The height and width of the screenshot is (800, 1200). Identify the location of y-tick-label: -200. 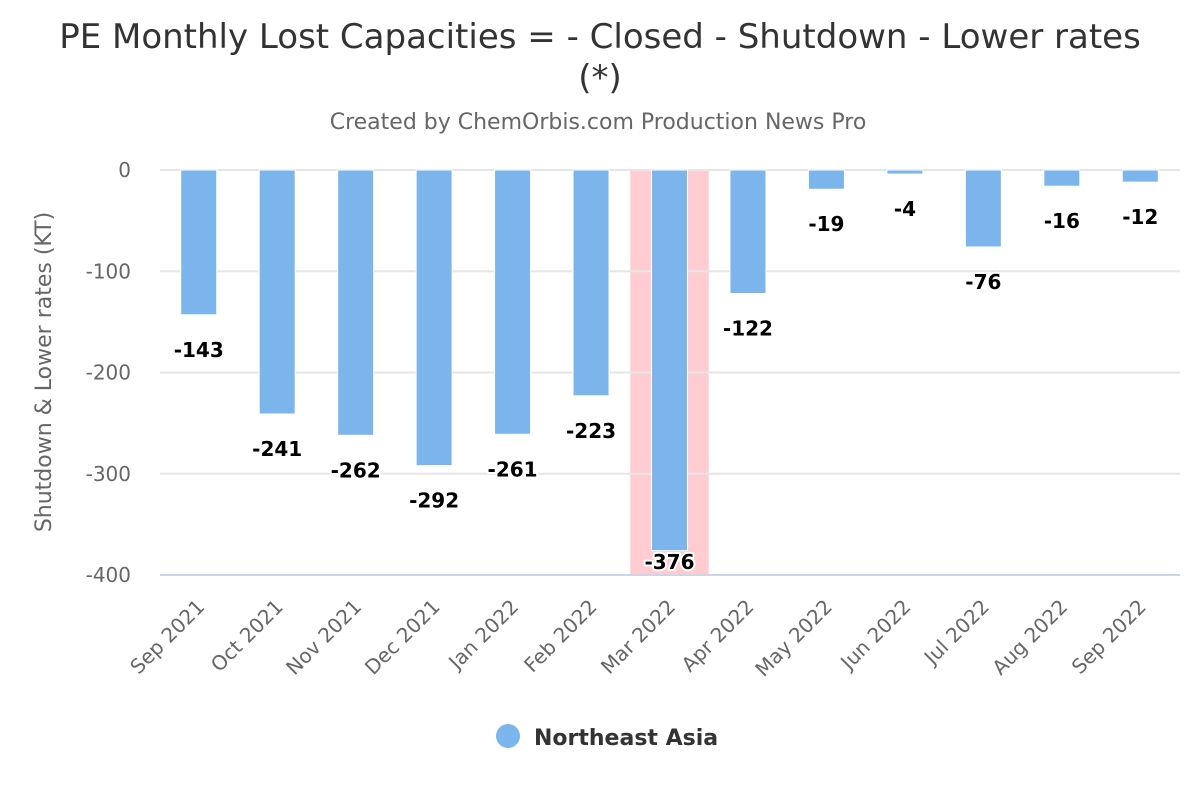
(108, 373).